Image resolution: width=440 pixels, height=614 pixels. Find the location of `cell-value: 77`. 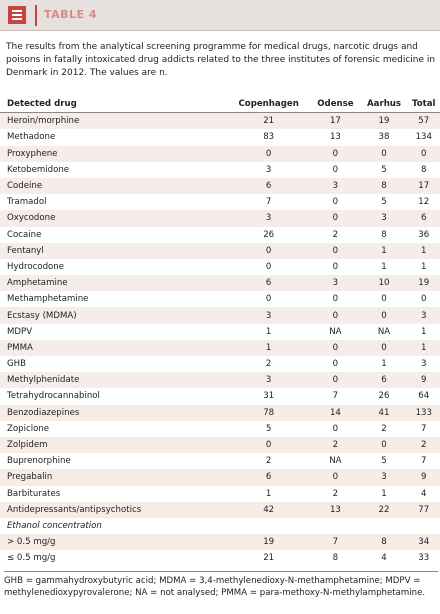

cell-value: 77 is located at coordinates (423, 509).